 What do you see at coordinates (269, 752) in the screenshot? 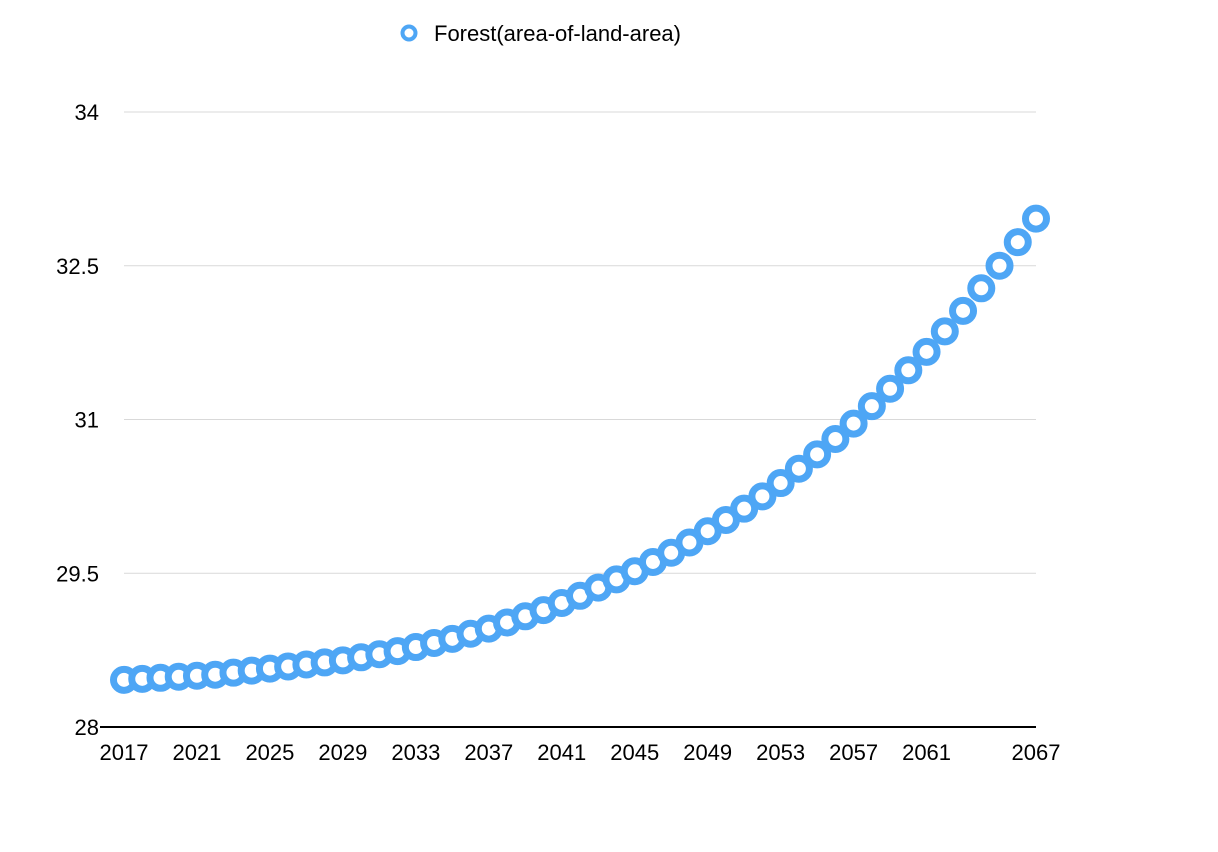
I see `x-tick-label: 2025` at bounding box center [269, 752].